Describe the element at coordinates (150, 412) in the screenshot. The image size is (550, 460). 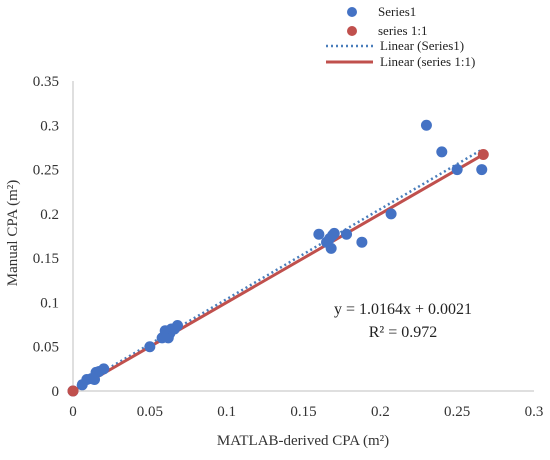
I see `x-tick-label: 0.05` at that location.